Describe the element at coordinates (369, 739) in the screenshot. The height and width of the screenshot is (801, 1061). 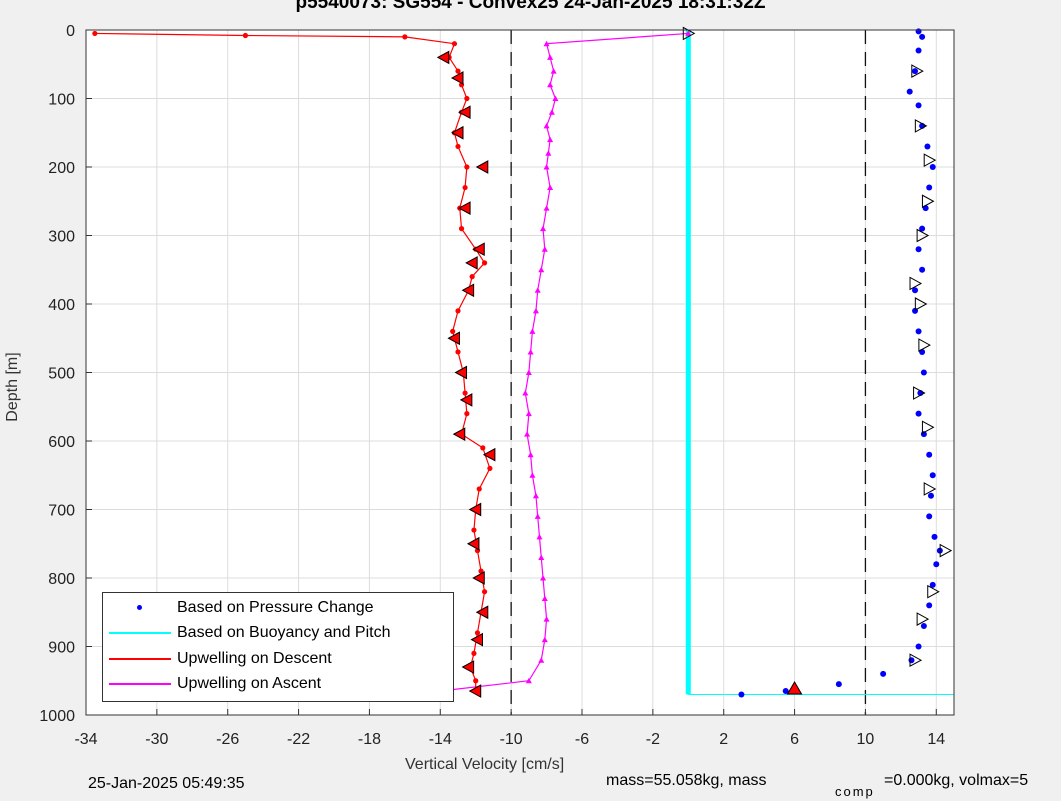
I see `x-tick-label: -18` at that location.